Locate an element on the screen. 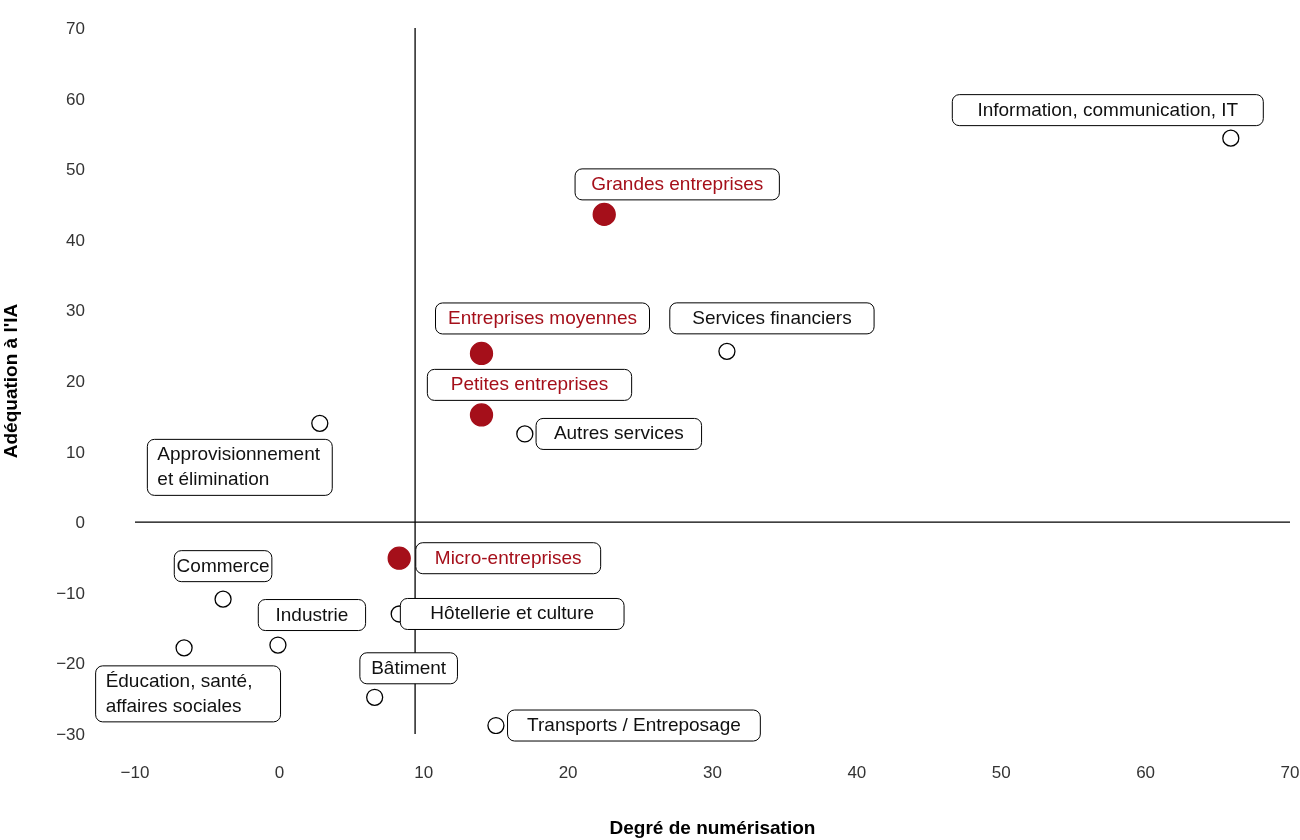  y-tick-label: −30 is located at coordinates (70, 735).